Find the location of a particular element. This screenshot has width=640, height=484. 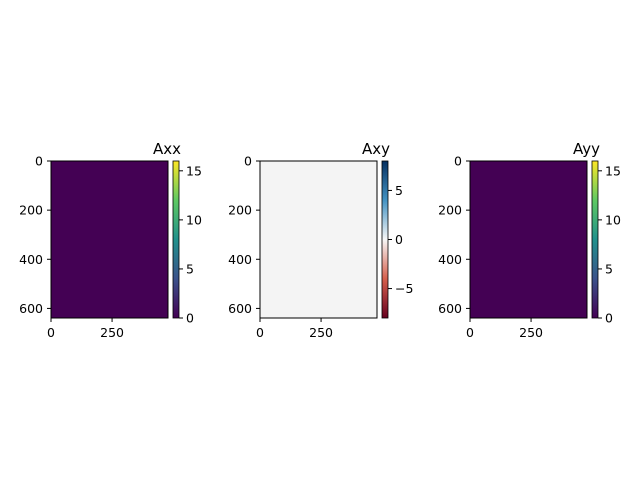

panel-axx: Axx 0 200 400 600 0 250 0 5 10 15 is located at coordinates (110, 240).